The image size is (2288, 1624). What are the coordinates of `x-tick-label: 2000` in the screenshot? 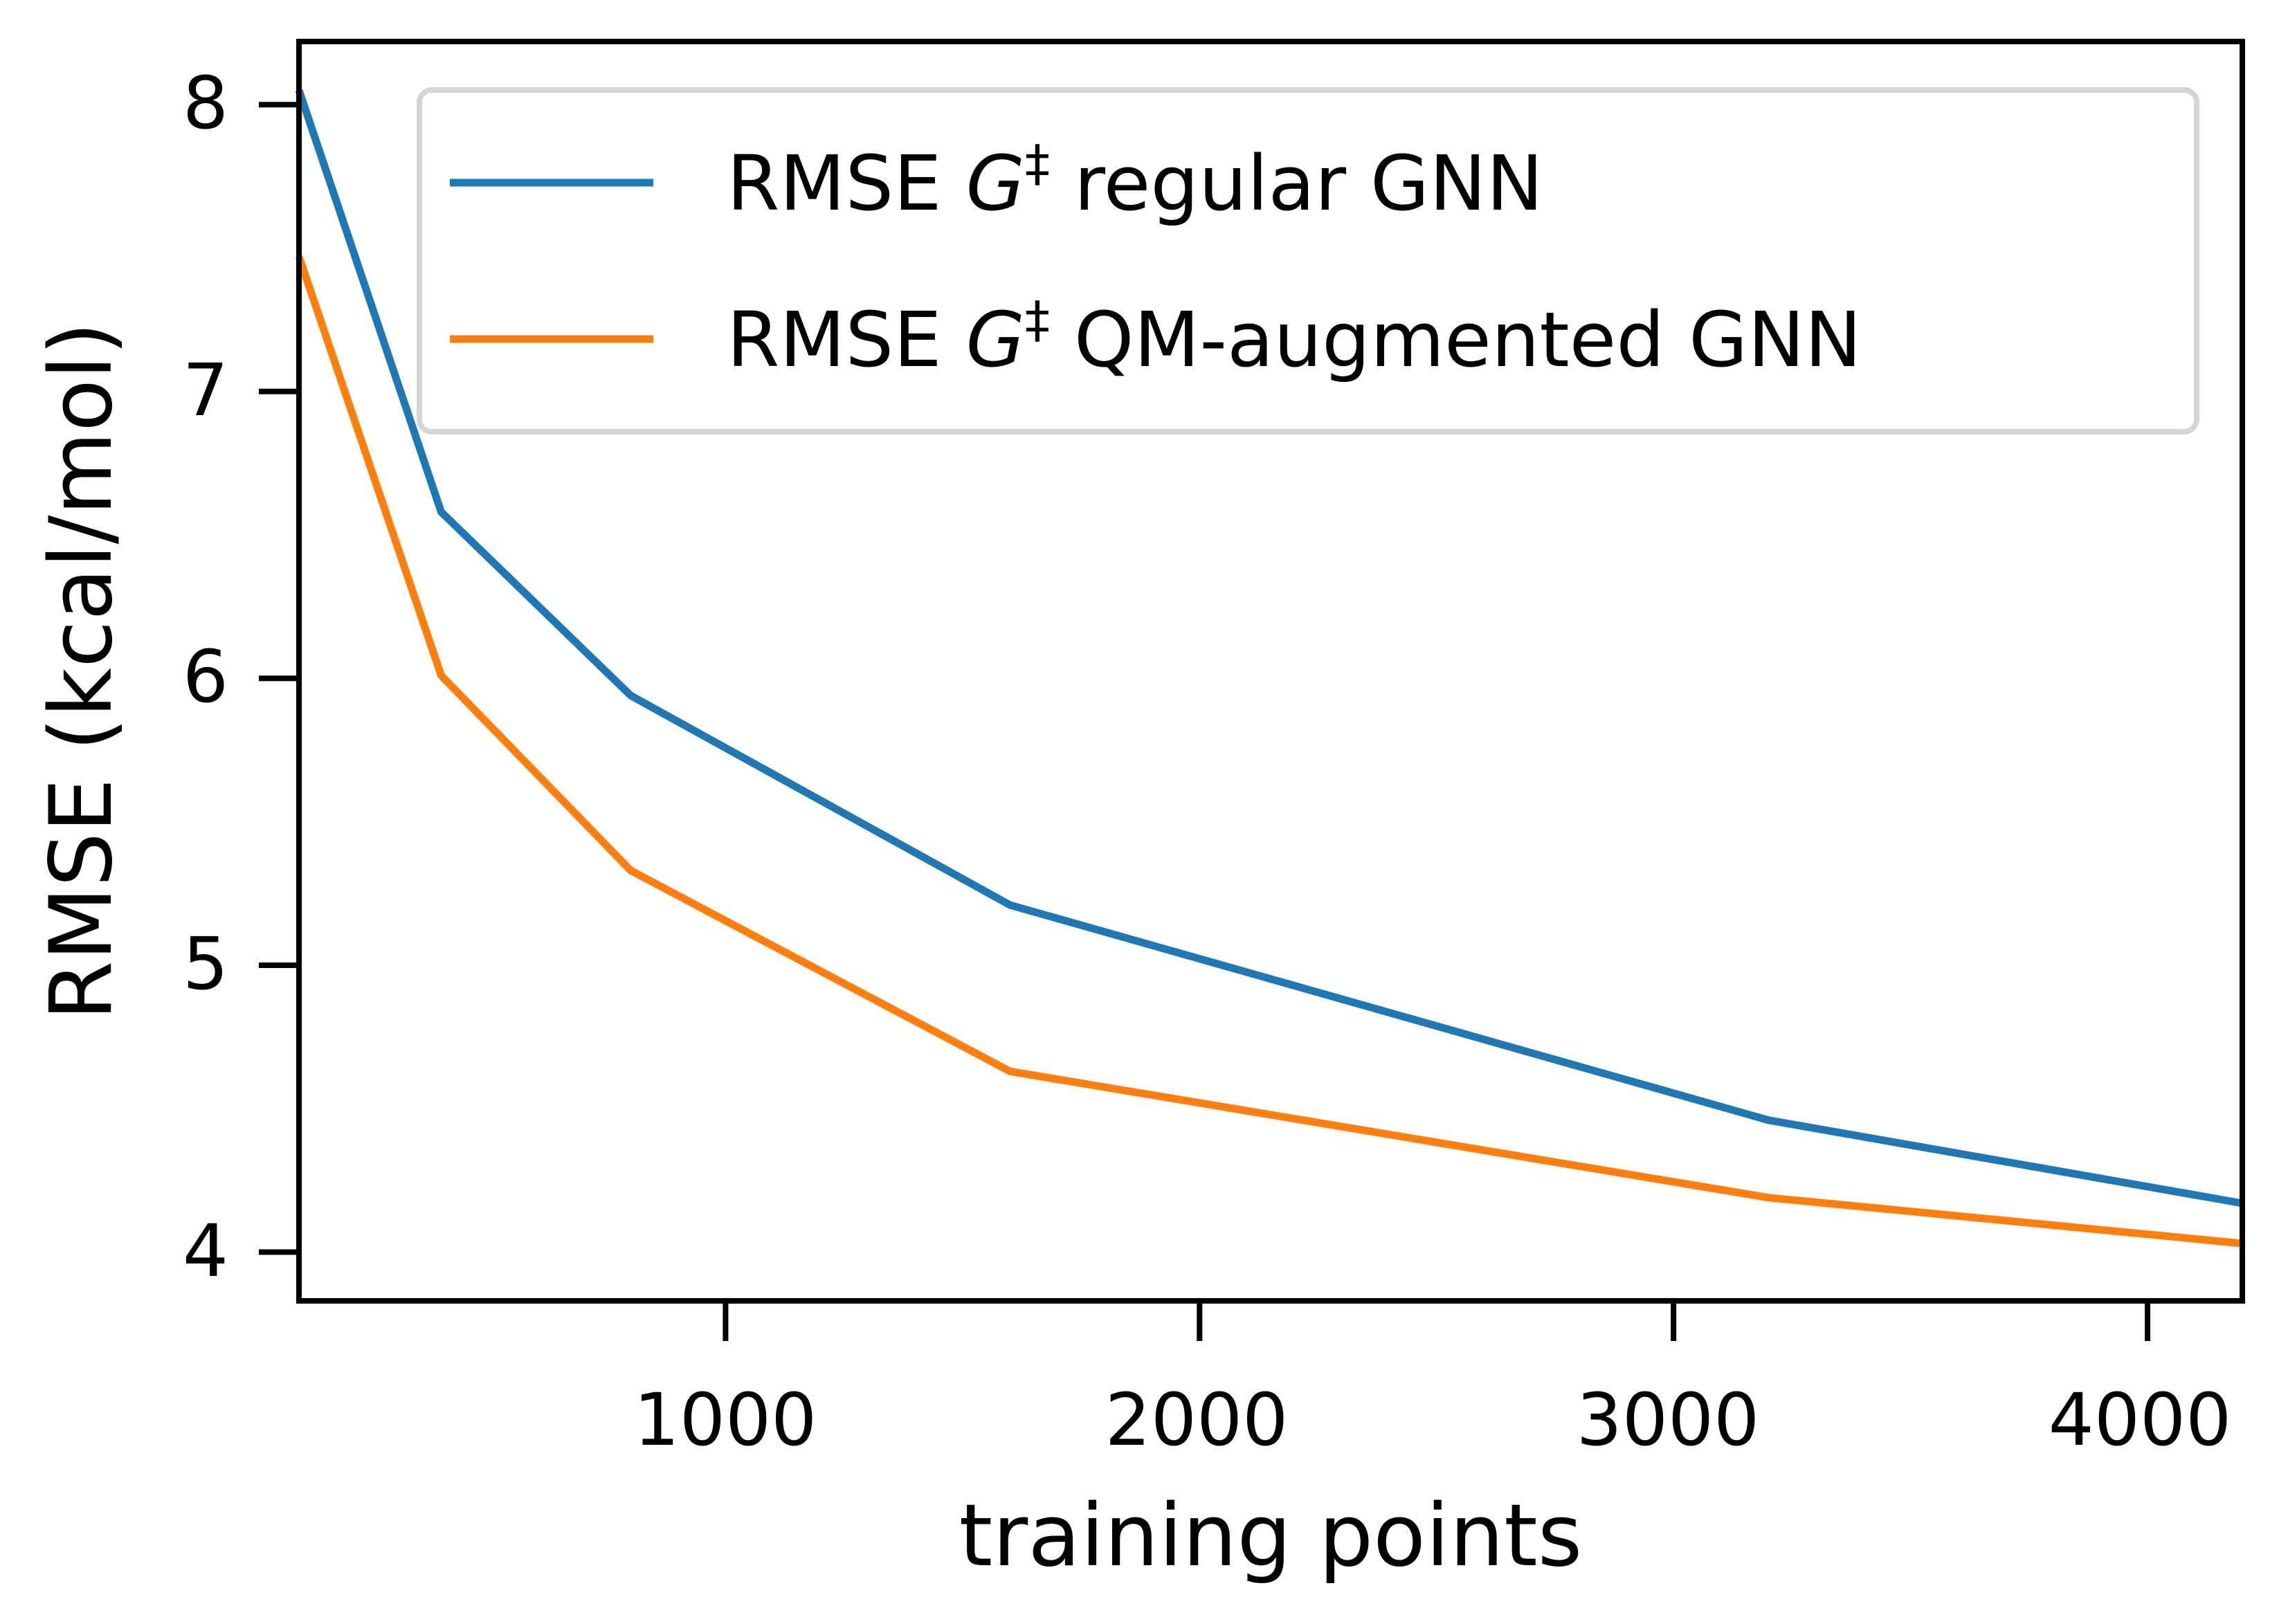 It's located at (1197, 1420).